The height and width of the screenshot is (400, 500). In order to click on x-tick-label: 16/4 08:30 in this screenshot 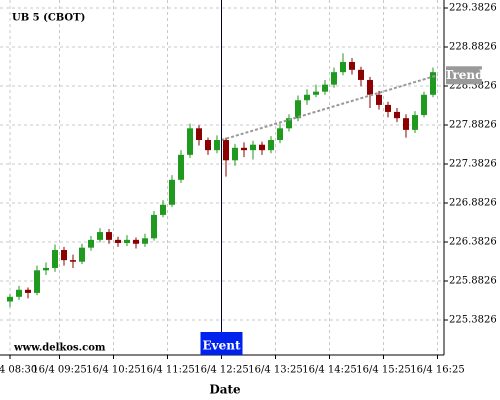, I will do `click(18, 370)`.